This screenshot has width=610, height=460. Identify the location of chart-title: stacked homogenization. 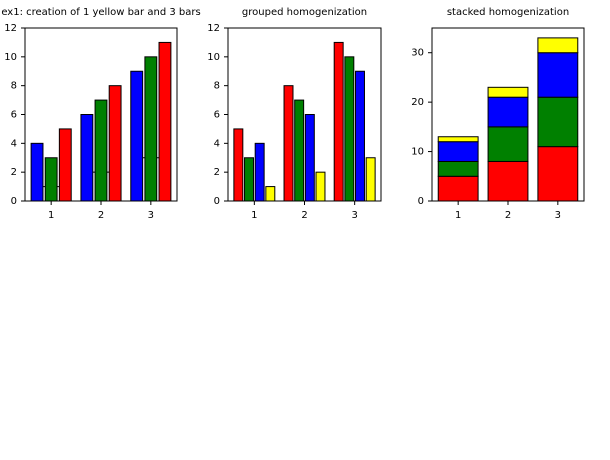
(508, 12).